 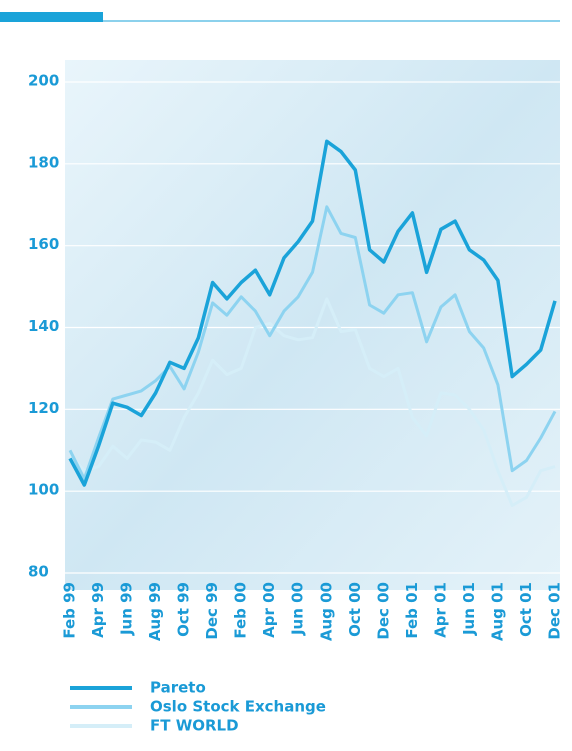 I want to click on x-tick-label: Jun 01, so click(x=469, y=609).